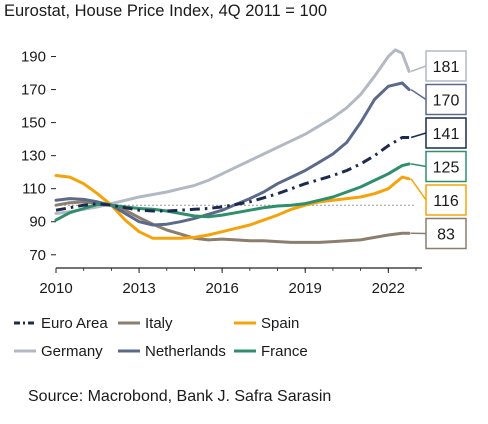  What do you see at coordinates (232, 222) in the screenshot?
I see `series-line-italy` at bounding box center [232, 222].